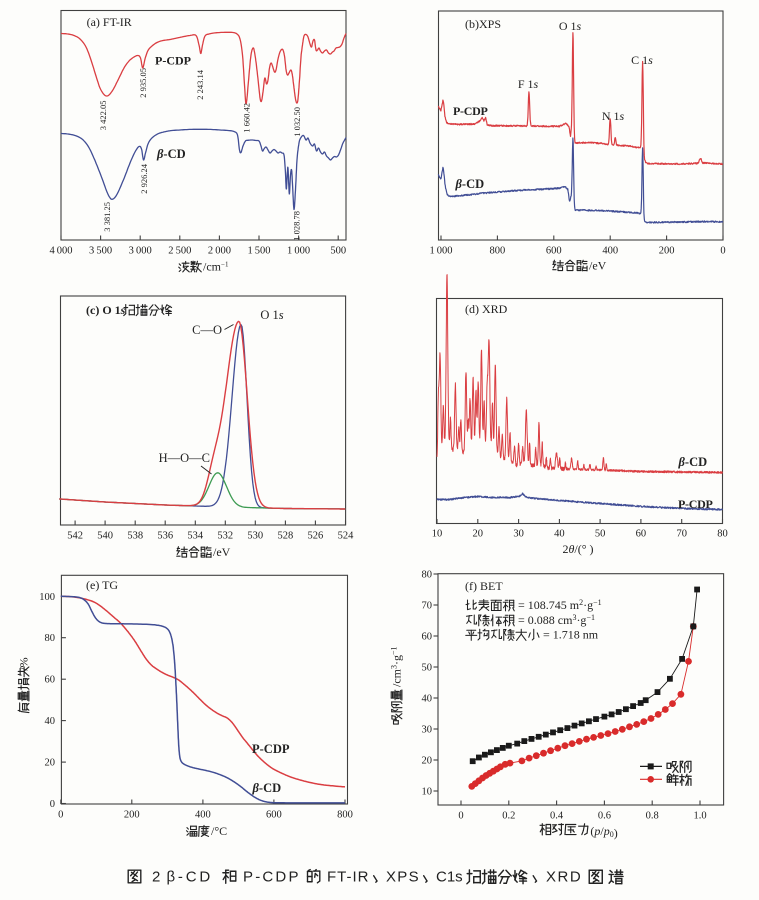  Describe the element at coordinates (140, 251) in the screenshot. I see `svg-text: 3 000` at that location.